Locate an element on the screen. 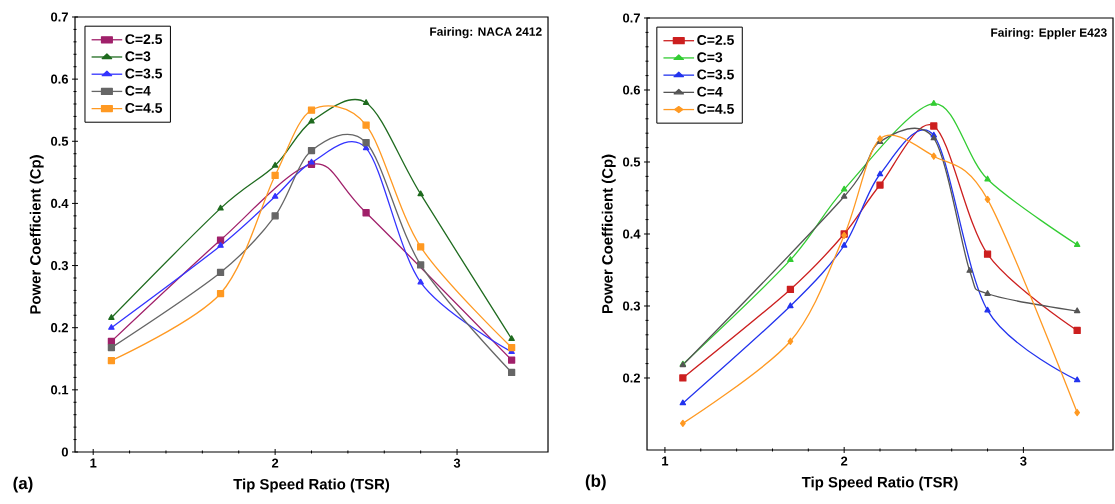  text: (a) is located at coordinates (23, 484).